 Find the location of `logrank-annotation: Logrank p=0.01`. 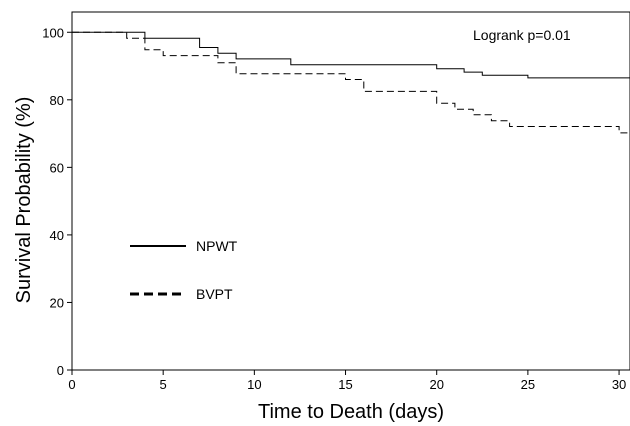

logrank-annotation: Logrank p=0.01 is located at coordinates (522, 35).